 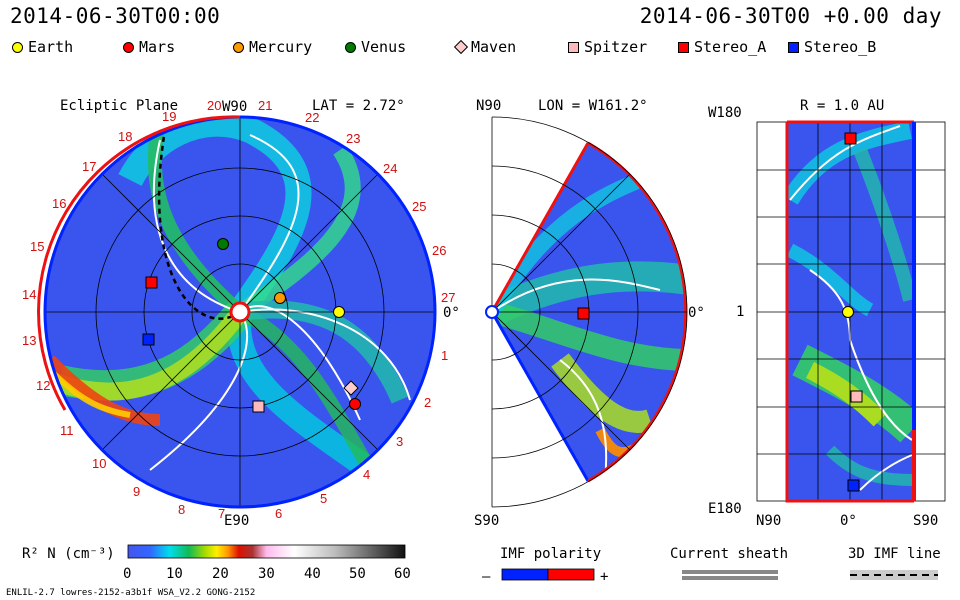 What do you see at coordinates (740, 312) in the screenshot?
I see `radial-mid-label: 1` at bounding box center [740, 312].